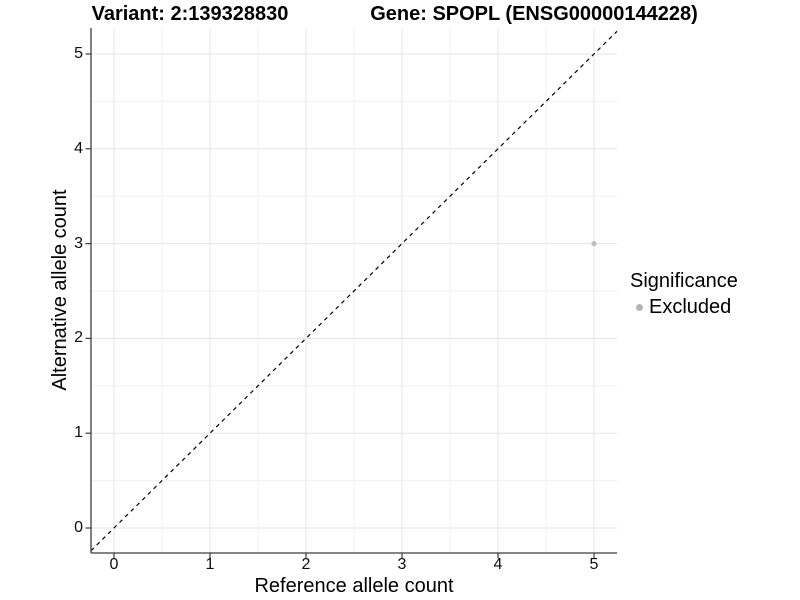 The image size is (800, 600). What do you see at coordinates (78, 338) in the screenshot?
I see `y-tick-label: 2` at bounding box center [78, 338].